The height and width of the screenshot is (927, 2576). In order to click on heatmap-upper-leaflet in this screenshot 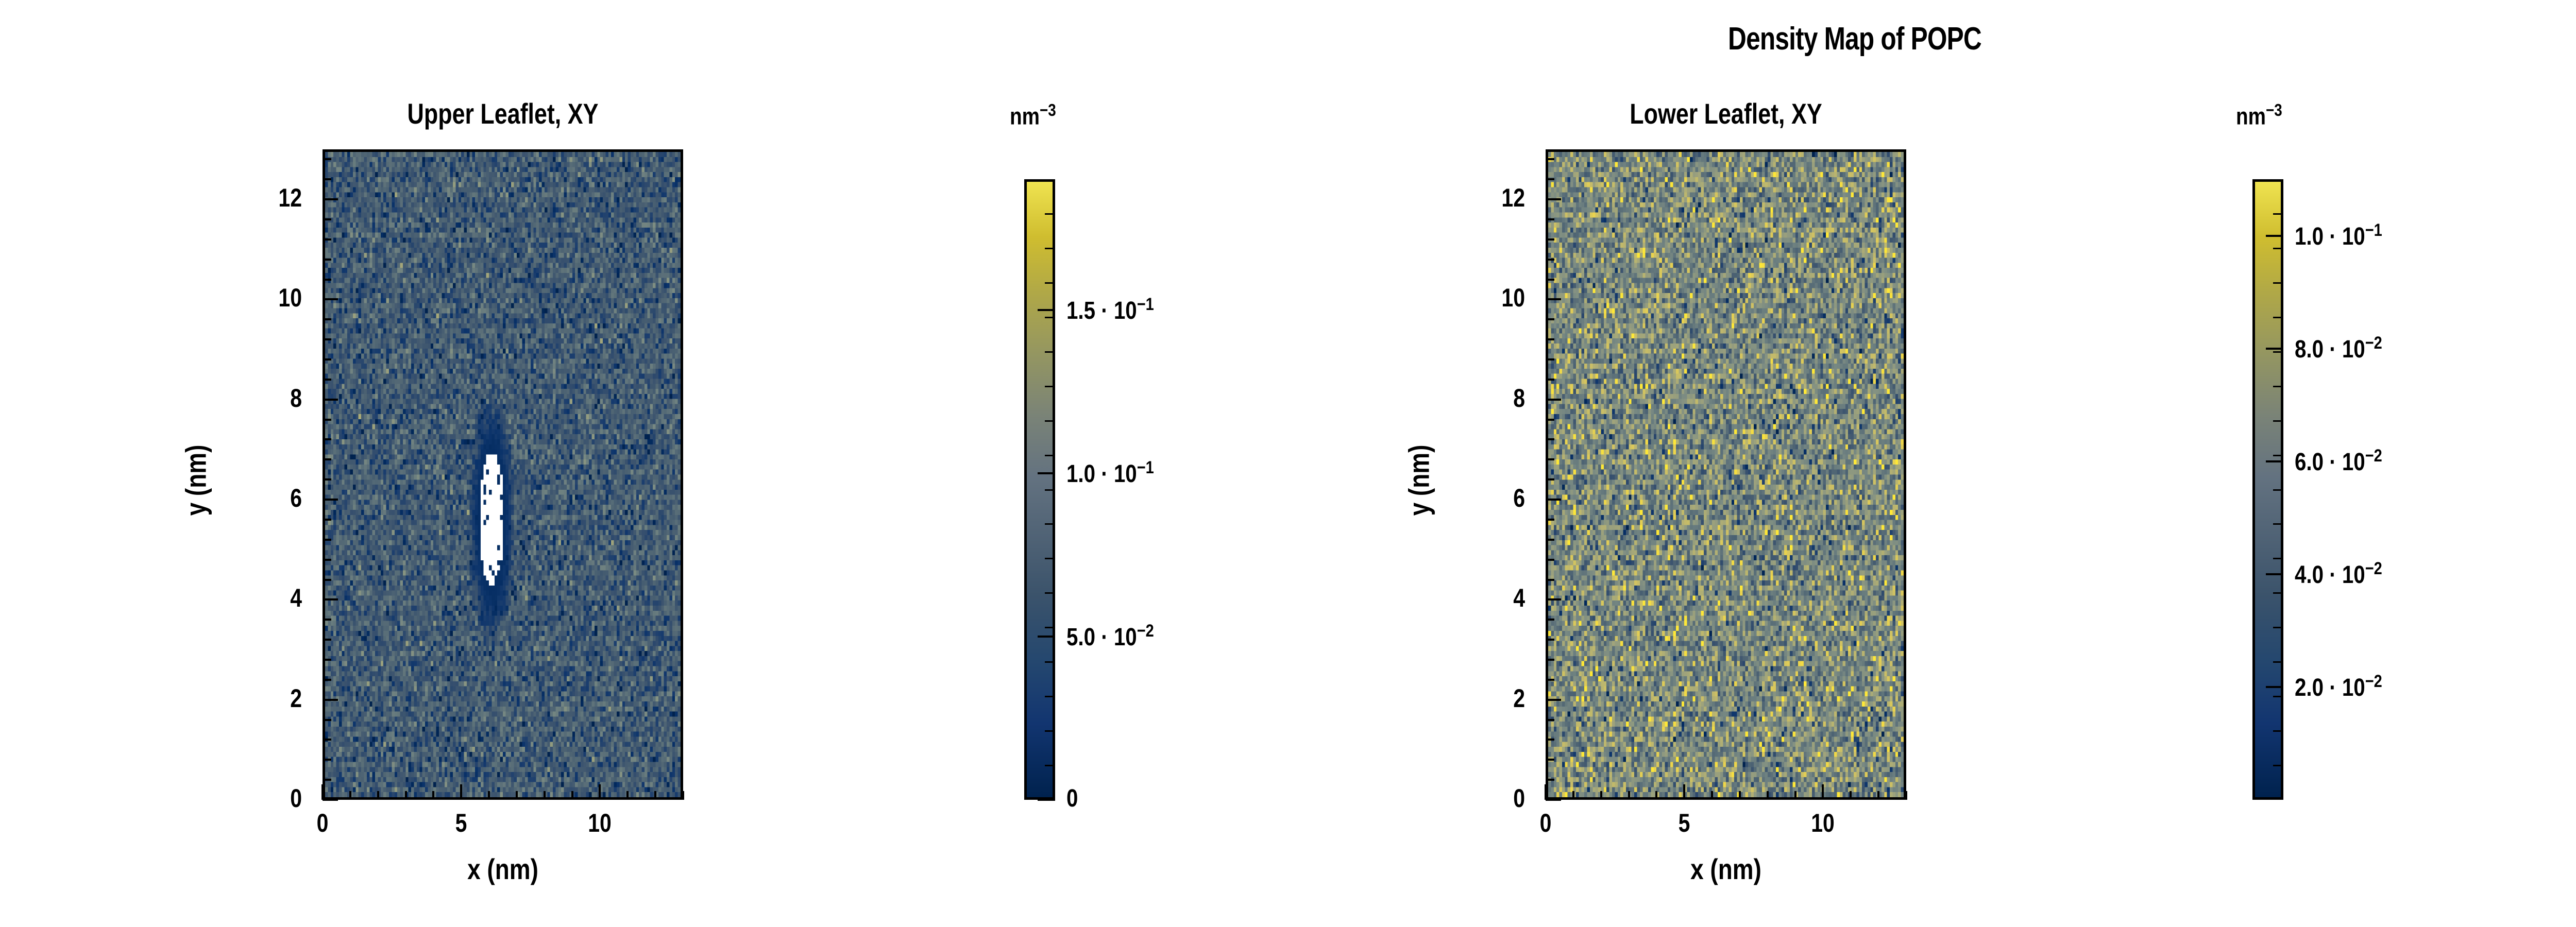, I will do `click(503, 475)`.